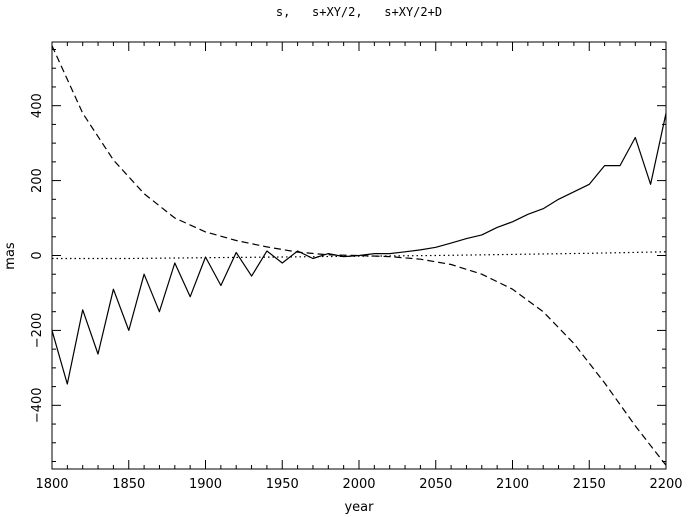 Image resolution: width=698 pixels, height=517 pixels. What do you see at coordinates (359, 507) in the screenshot?
I see `x-axis-title: year` at bounding box center [359, 507].